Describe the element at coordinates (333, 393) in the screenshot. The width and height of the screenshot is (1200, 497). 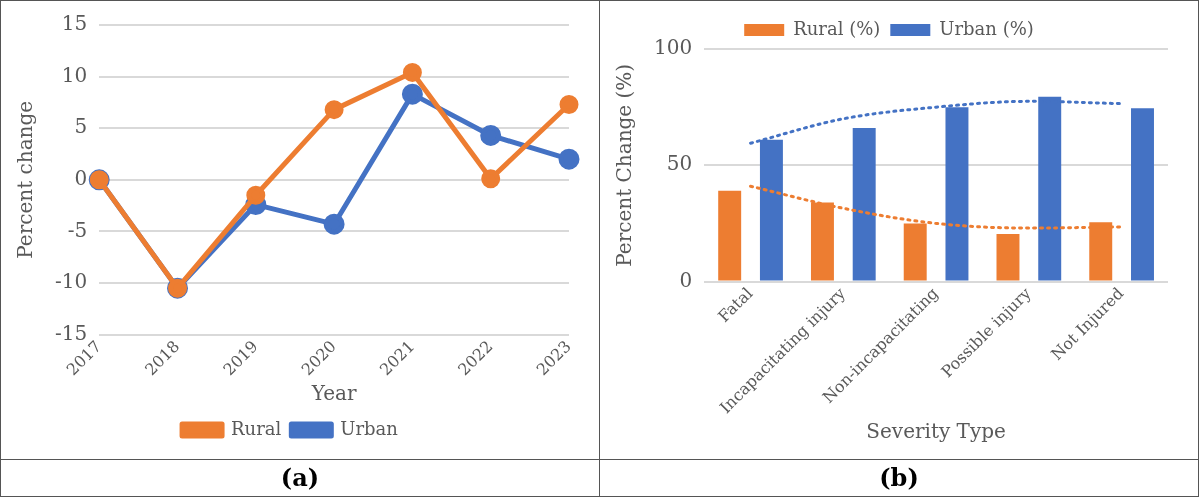
I see `x-axis-title: Year` at that location.